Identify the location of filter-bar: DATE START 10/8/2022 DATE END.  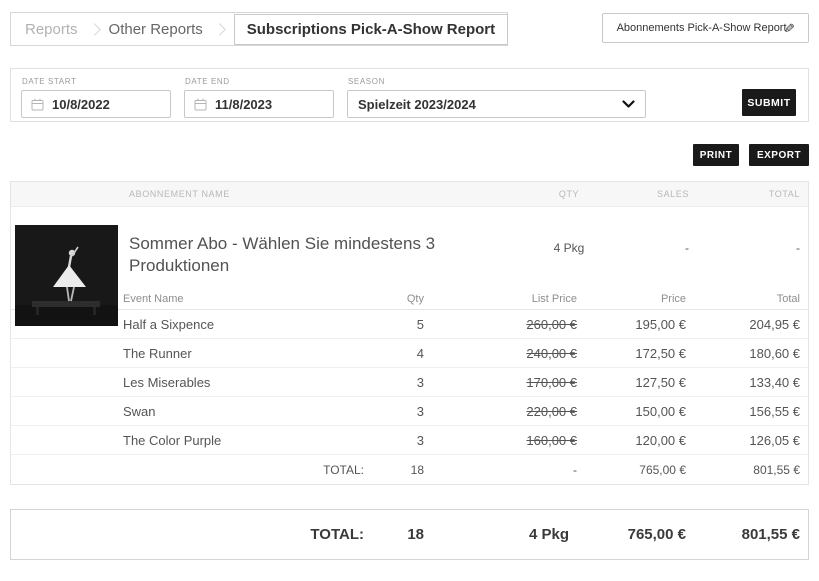
(409, 95).